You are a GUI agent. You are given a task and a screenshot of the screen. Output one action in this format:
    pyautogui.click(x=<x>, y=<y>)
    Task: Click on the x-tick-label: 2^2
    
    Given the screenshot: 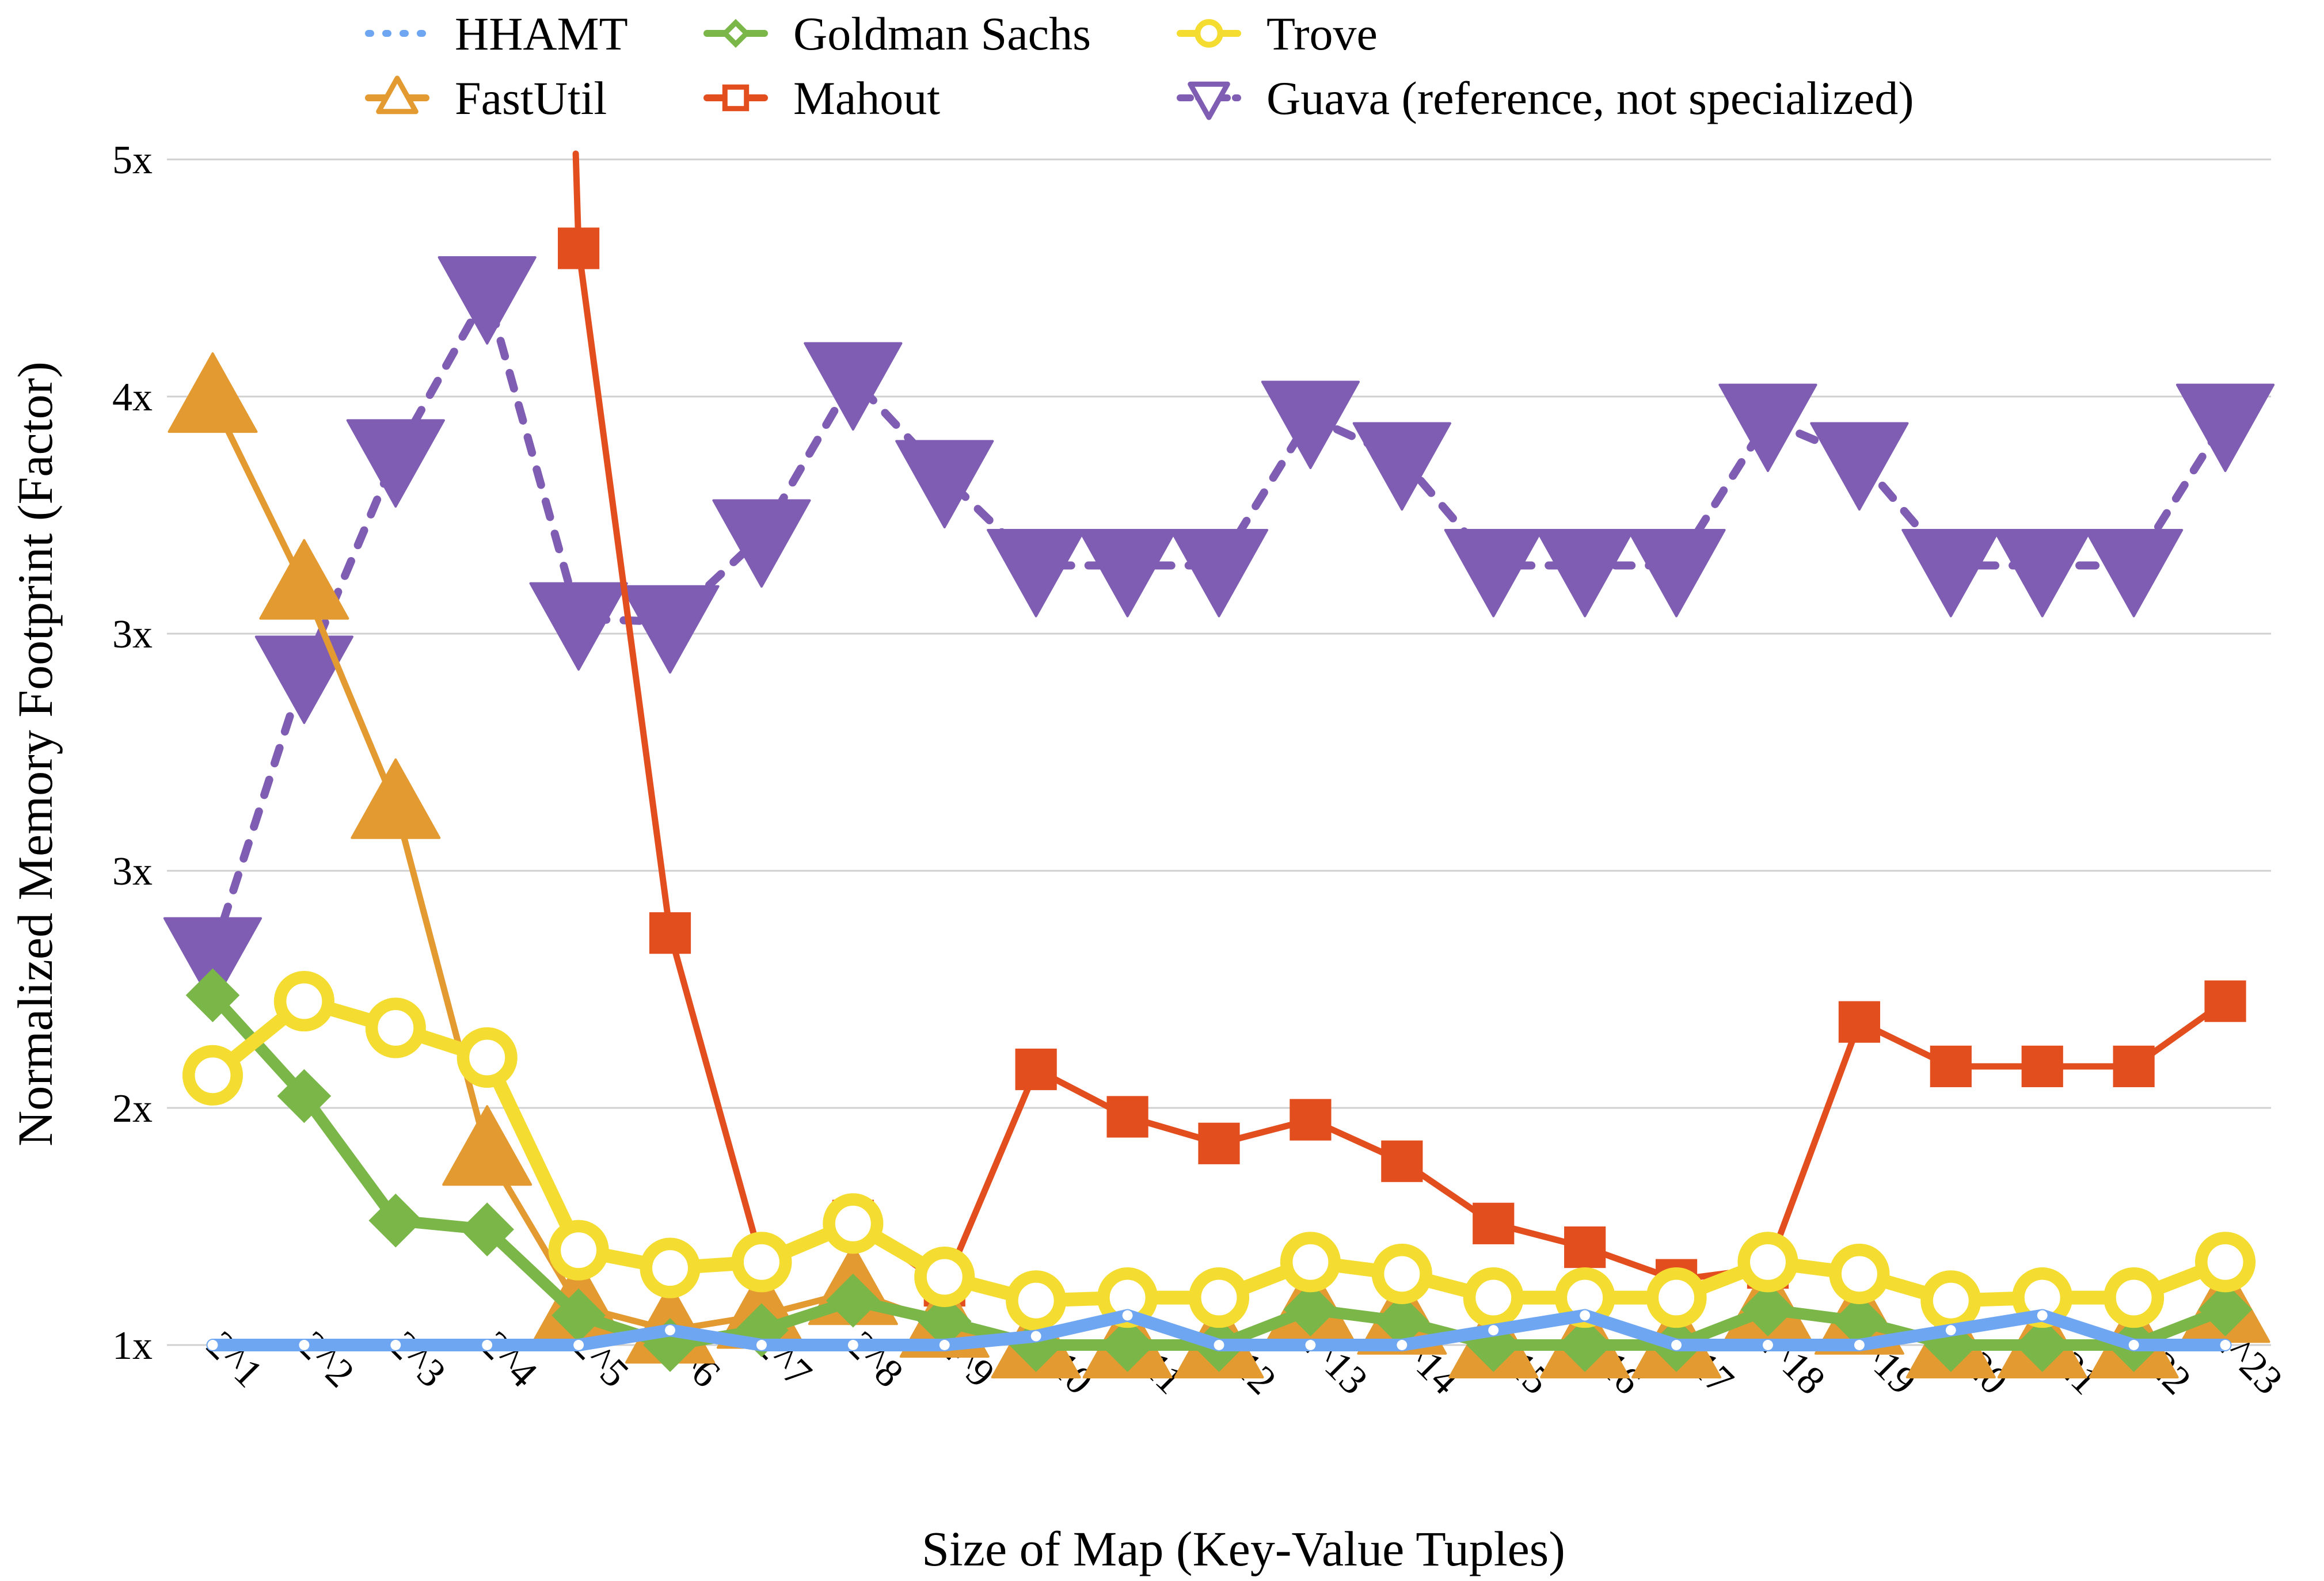 What is the action you would take?
    pyautogui.click(x=326, y=1359)
    